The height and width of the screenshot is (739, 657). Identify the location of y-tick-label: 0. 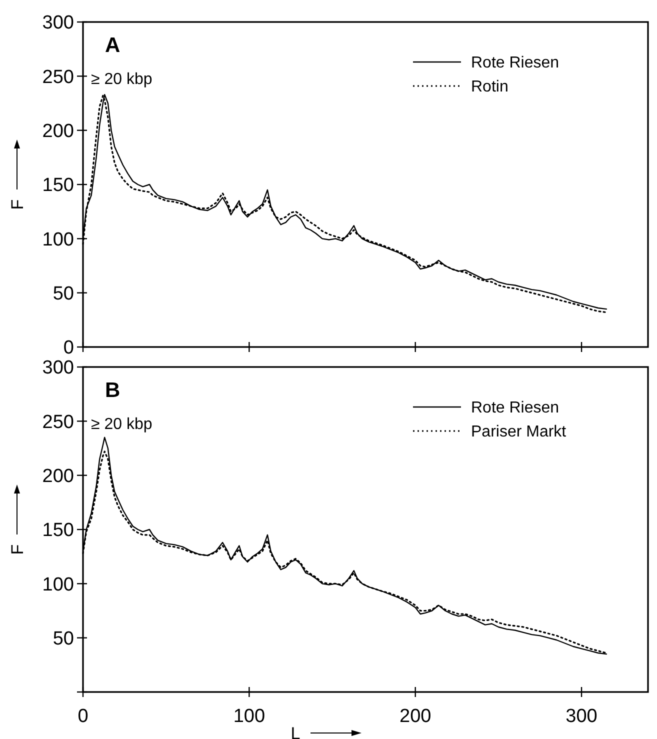
(68, 348).